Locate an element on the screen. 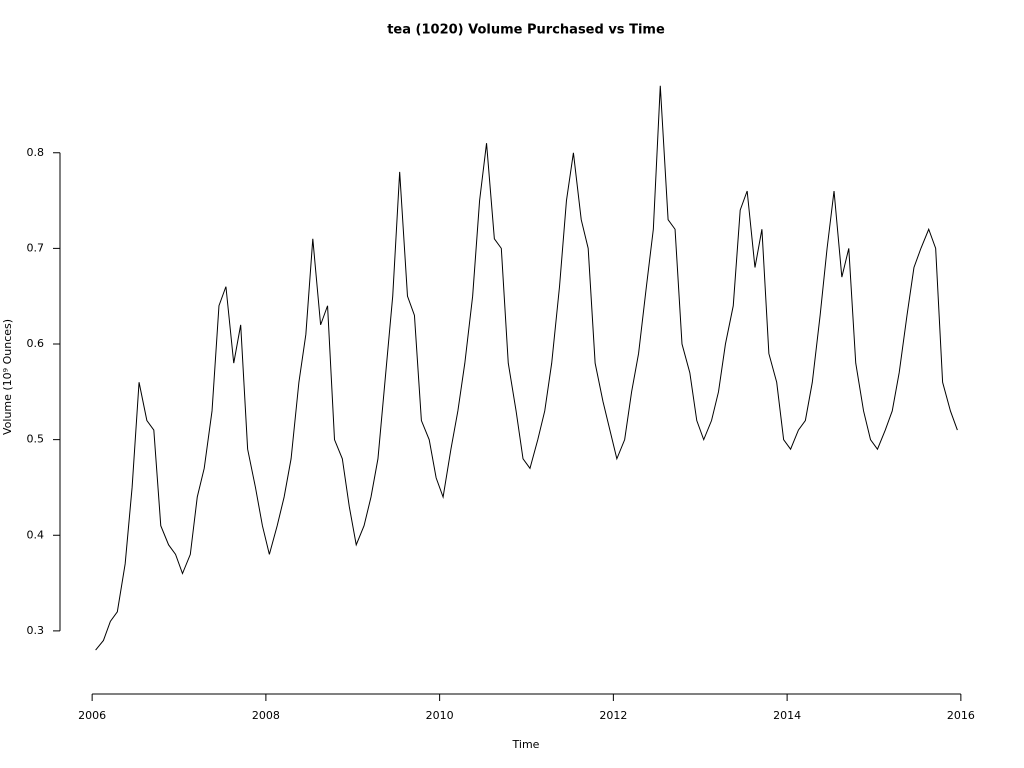 This screenshot has width=1024, height=768. x-tick-label: 2008 is located at coordinates (266, 715).